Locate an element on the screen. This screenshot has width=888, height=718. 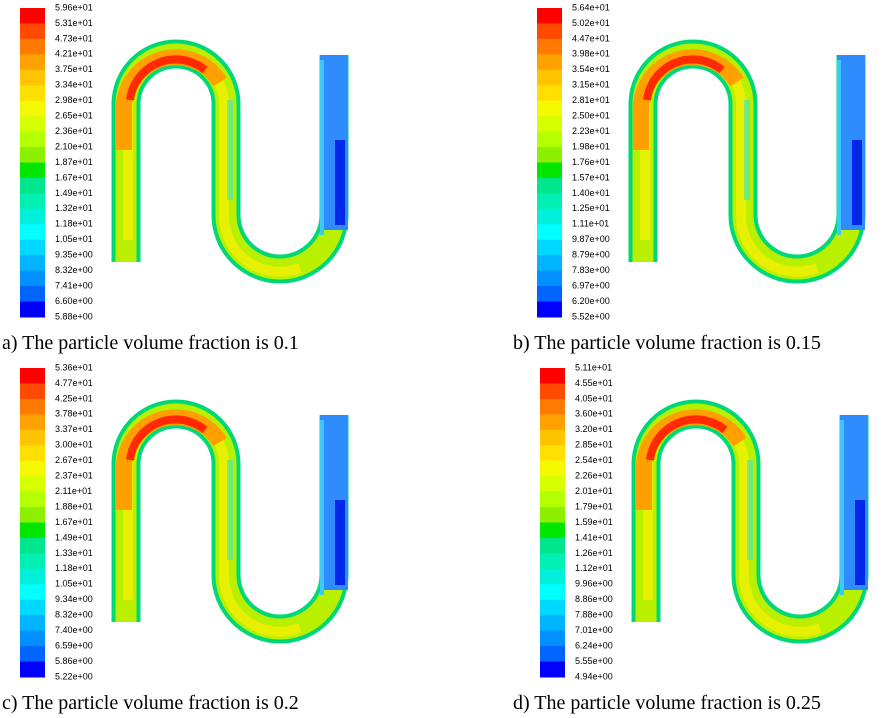
colorbar-label: 5.88e+00 is located at coordinates (74, 316).